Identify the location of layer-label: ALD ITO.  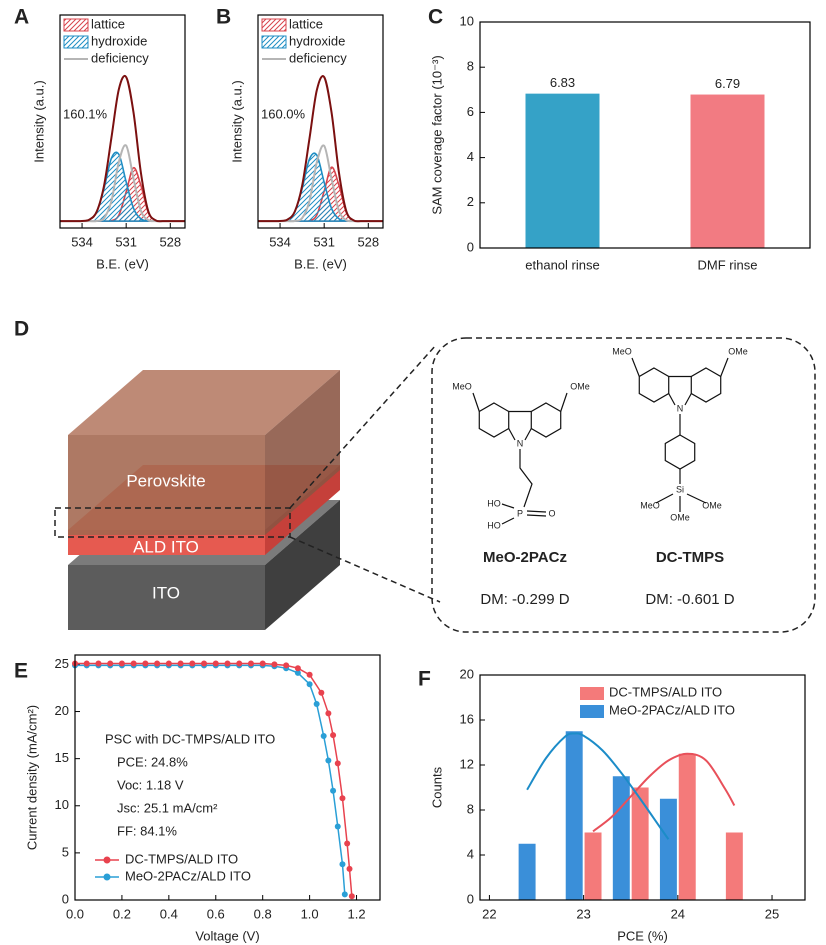
(166, 546).